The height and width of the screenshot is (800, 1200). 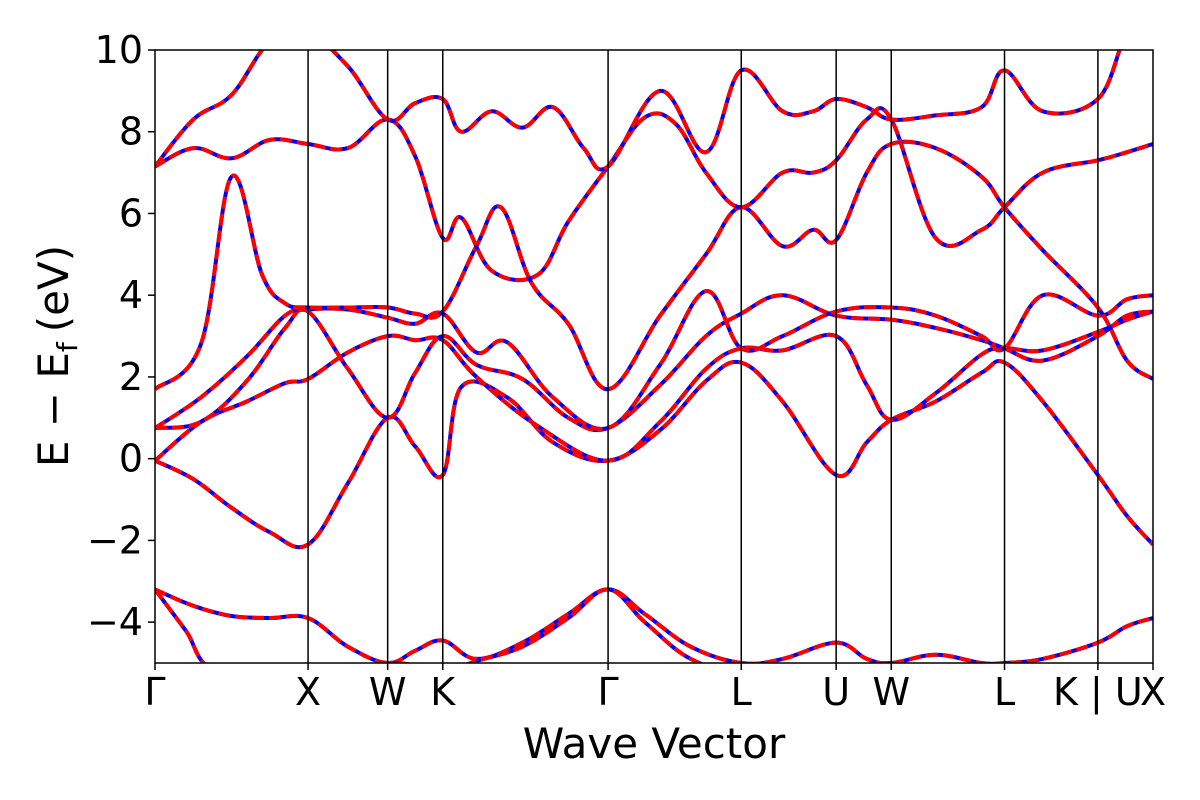 What do you see at coordinates (53, 409) in the screenshot?
I see `y-axis-label-main: E − E` at bounding box center [53, 409].